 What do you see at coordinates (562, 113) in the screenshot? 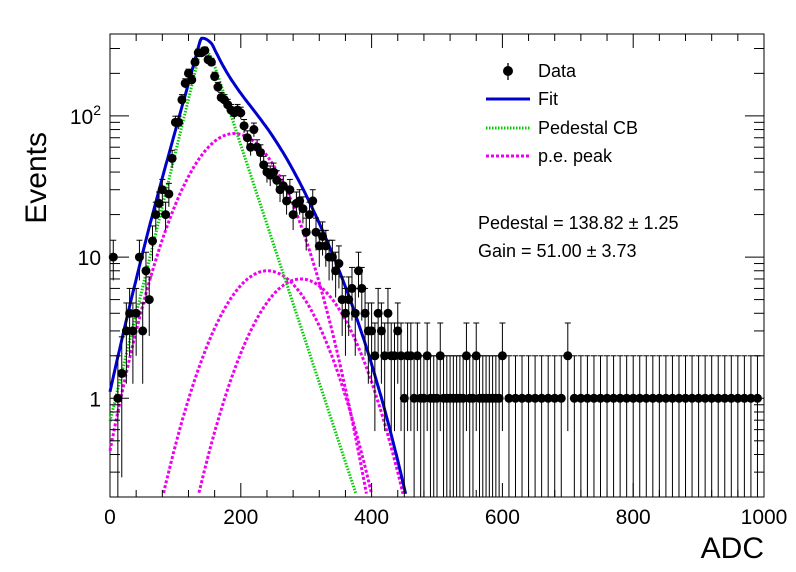
I see `legend: Data Fit Pedestal CB p.e. peak` at bounding box center [562, 113].